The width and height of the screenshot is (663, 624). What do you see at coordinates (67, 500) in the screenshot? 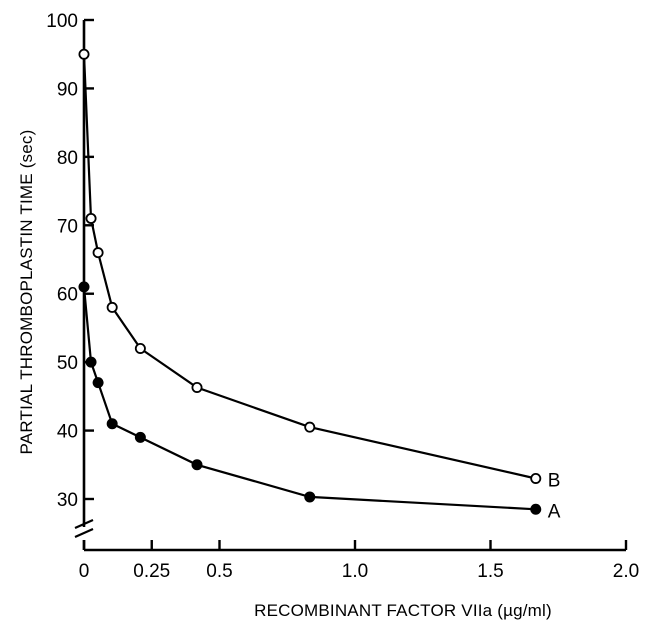
I see `y-tick-label: 30` at bounding box center [67, 500].